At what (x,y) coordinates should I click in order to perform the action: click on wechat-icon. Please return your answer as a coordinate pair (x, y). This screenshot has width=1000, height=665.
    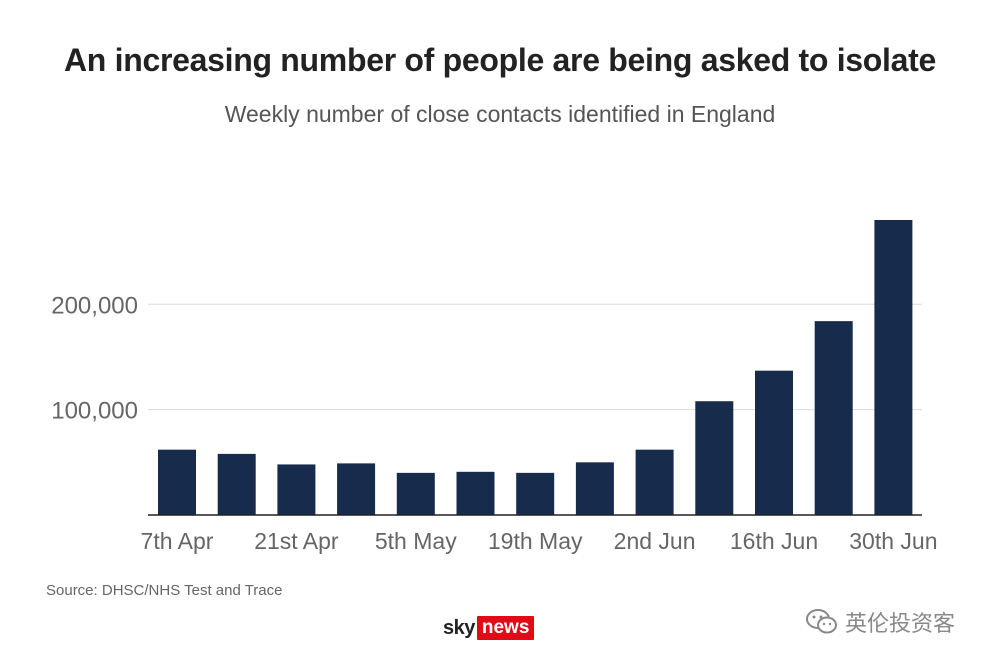
    Looking at the image, I should click on (821, 621).